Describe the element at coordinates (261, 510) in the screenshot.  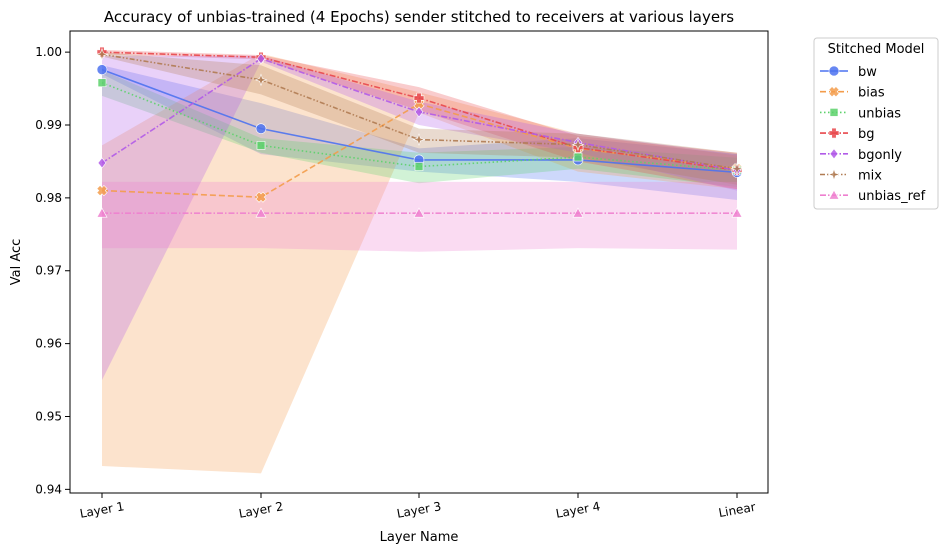
I see `x-tick-label: Layer 2` at that location.